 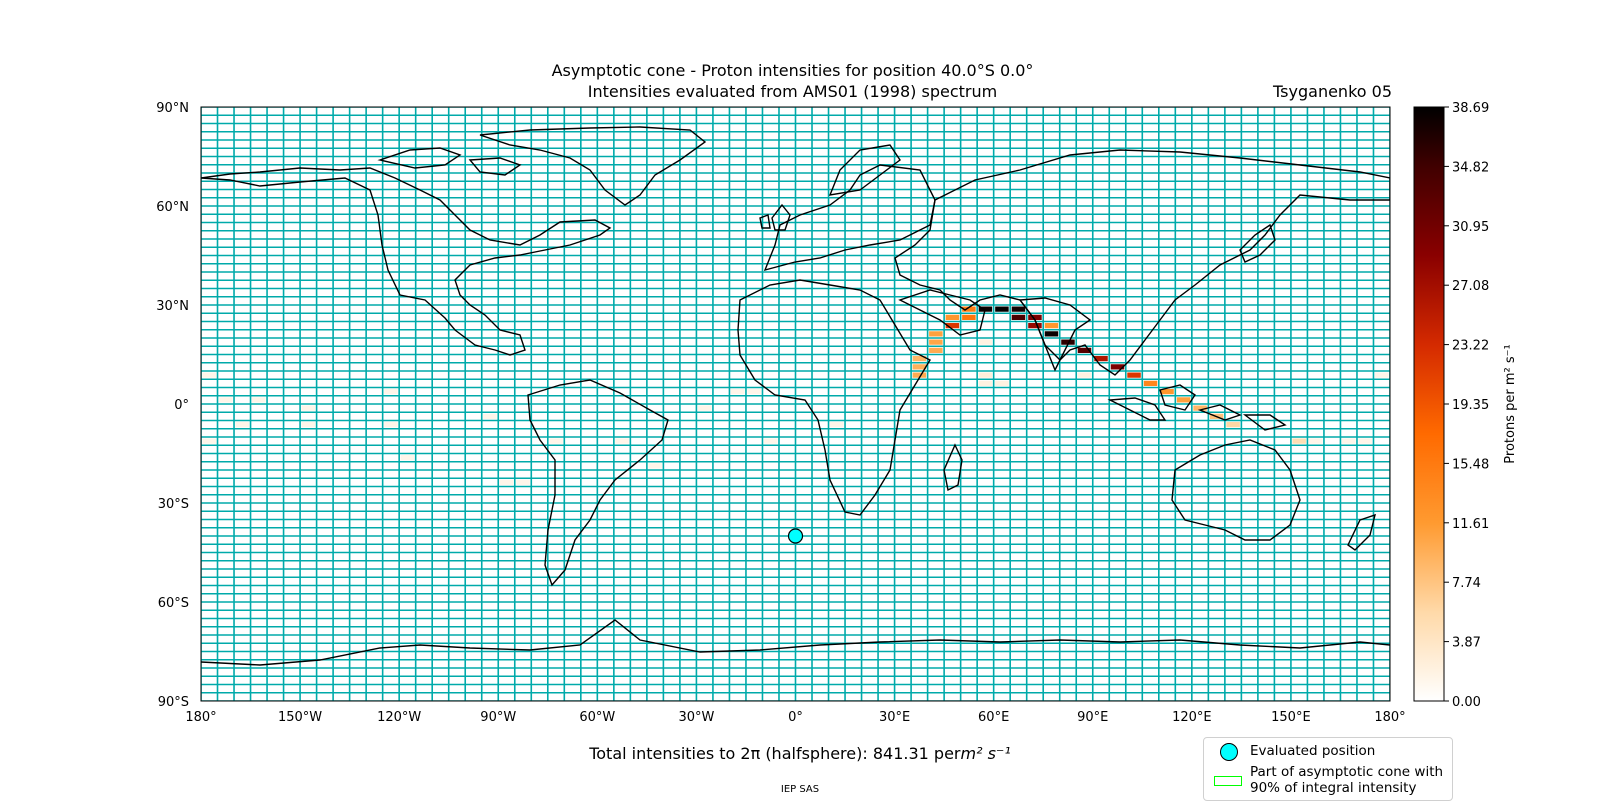 I want to click on credit-label: IEP SAS, so click(x=800, y=789).